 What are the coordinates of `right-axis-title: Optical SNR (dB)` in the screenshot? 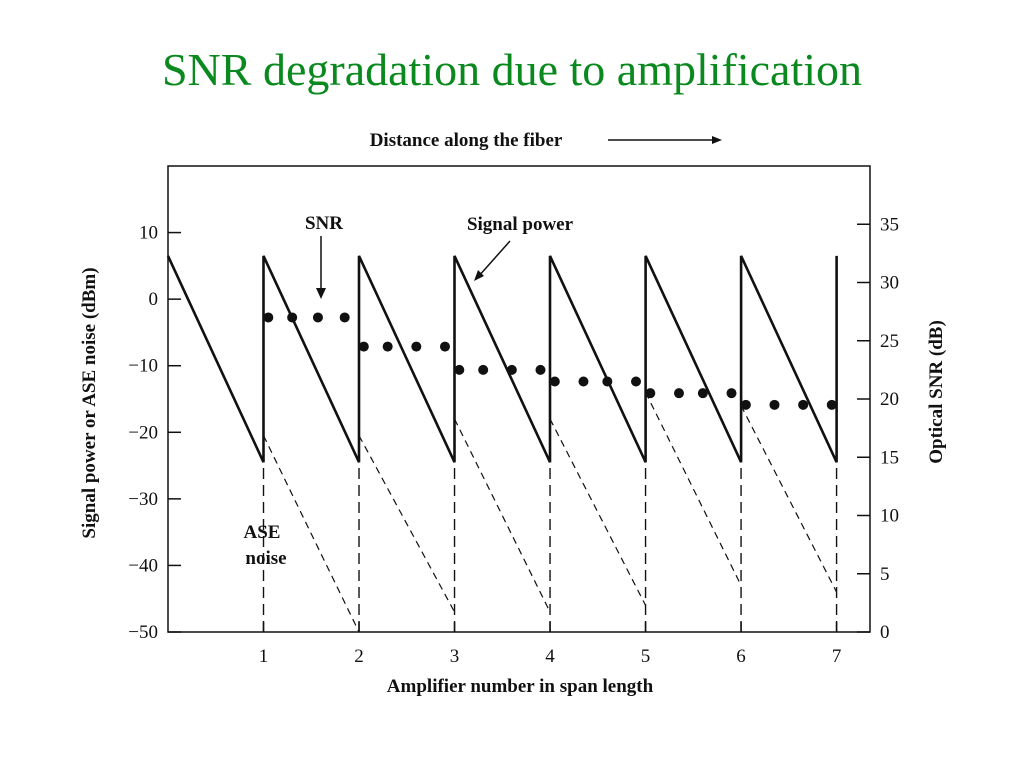 It's located at (936, 392).